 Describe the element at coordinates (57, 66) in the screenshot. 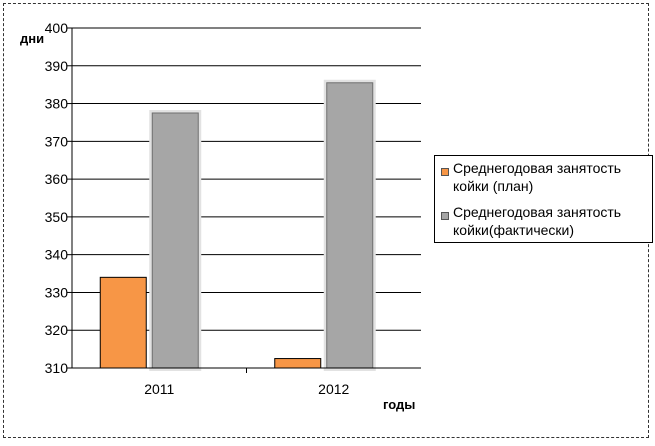

I see `y-tick-label: 390` at that location.